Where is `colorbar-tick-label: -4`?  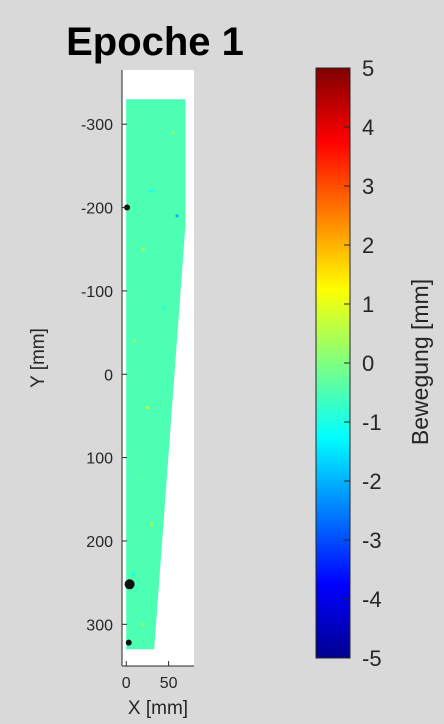 colorbar-tick-label: -4 is located at coordinates (372, 599).